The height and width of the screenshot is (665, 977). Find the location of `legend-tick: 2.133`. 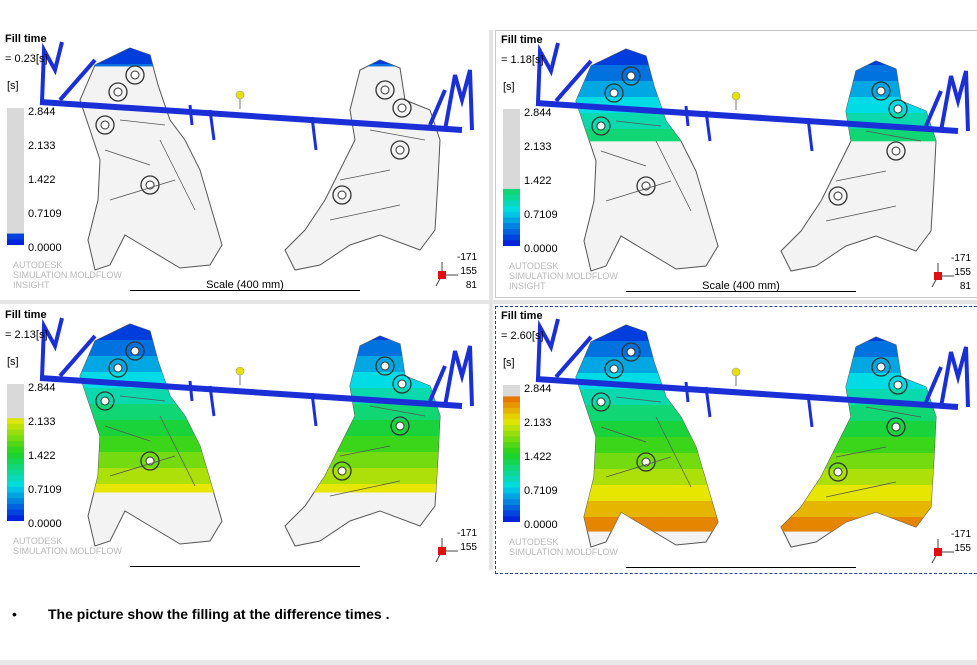

legend-tick: 2.133 is located at coordinates (538, 423).